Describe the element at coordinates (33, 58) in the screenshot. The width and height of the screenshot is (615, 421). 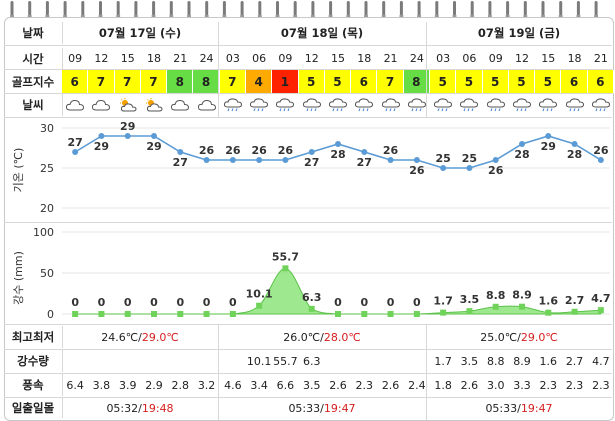
I see `time-label: 시간` at that location.